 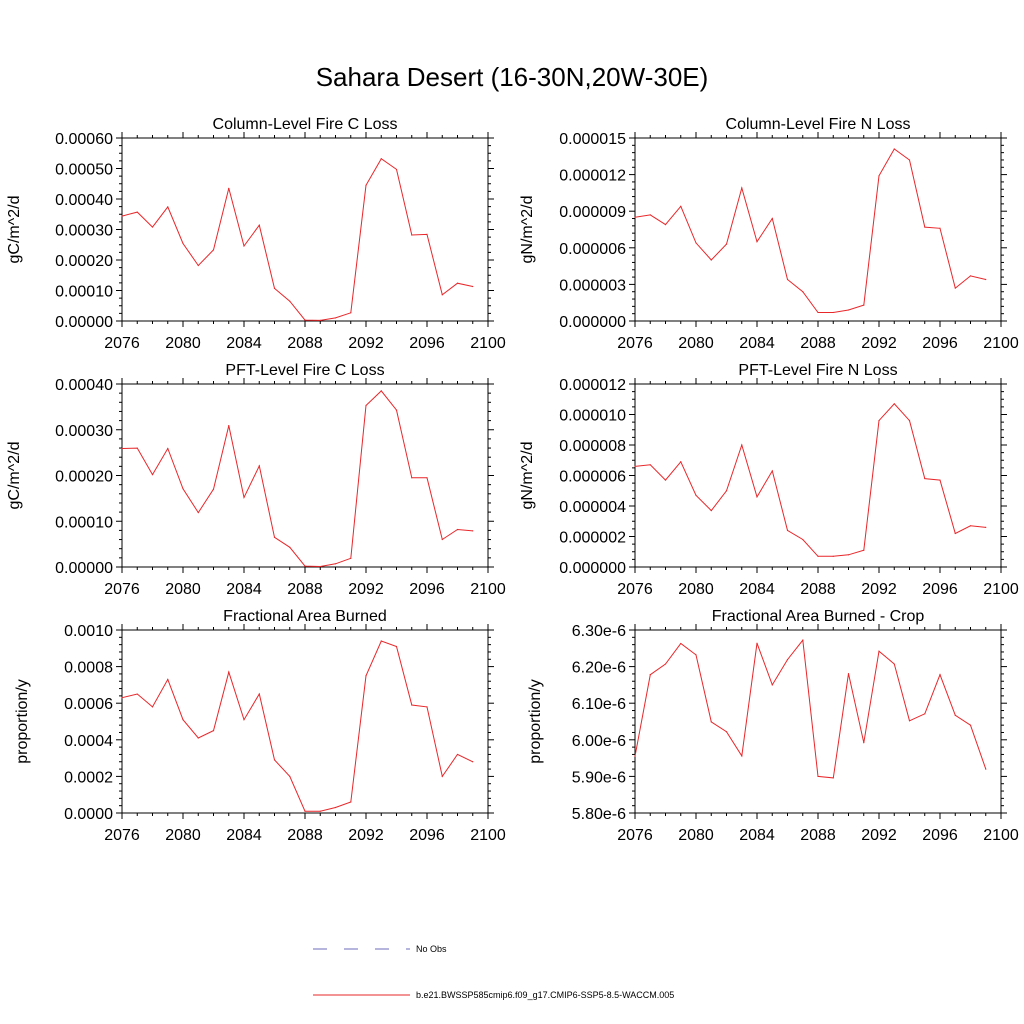 What do you see at coordinates (304, 370) in the screenshot?
I see `panel-title: PFT-Level Fire C Loss` at bounding box center [304, 370].